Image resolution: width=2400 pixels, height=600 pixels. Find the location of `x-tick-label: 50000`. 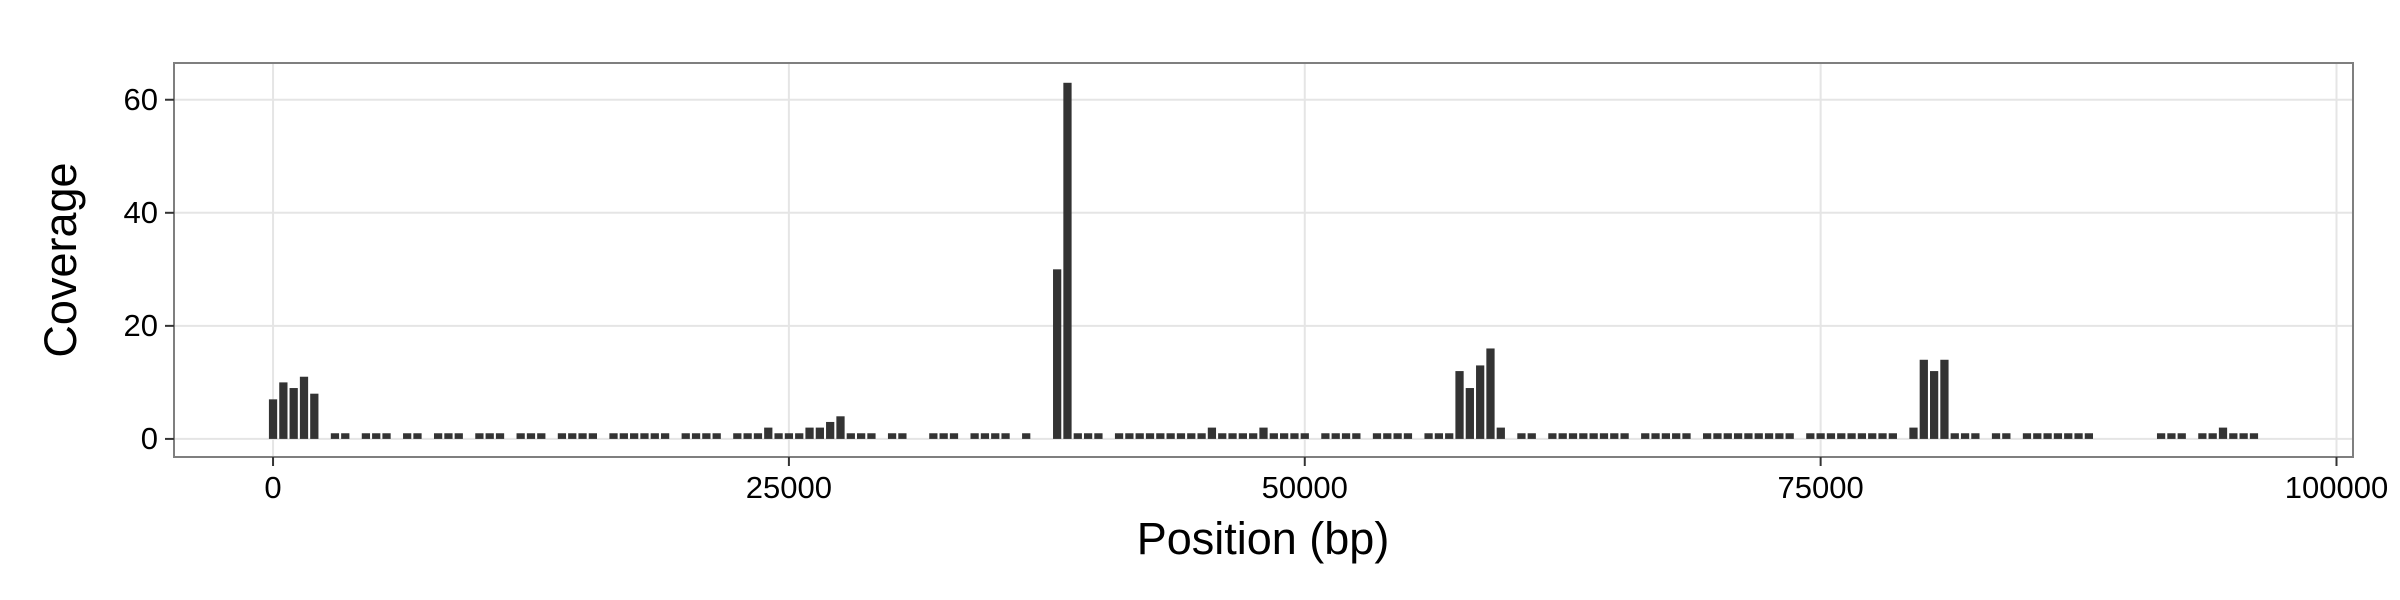

x-tick-label: 50000 is located at coordinates (1305, 487).